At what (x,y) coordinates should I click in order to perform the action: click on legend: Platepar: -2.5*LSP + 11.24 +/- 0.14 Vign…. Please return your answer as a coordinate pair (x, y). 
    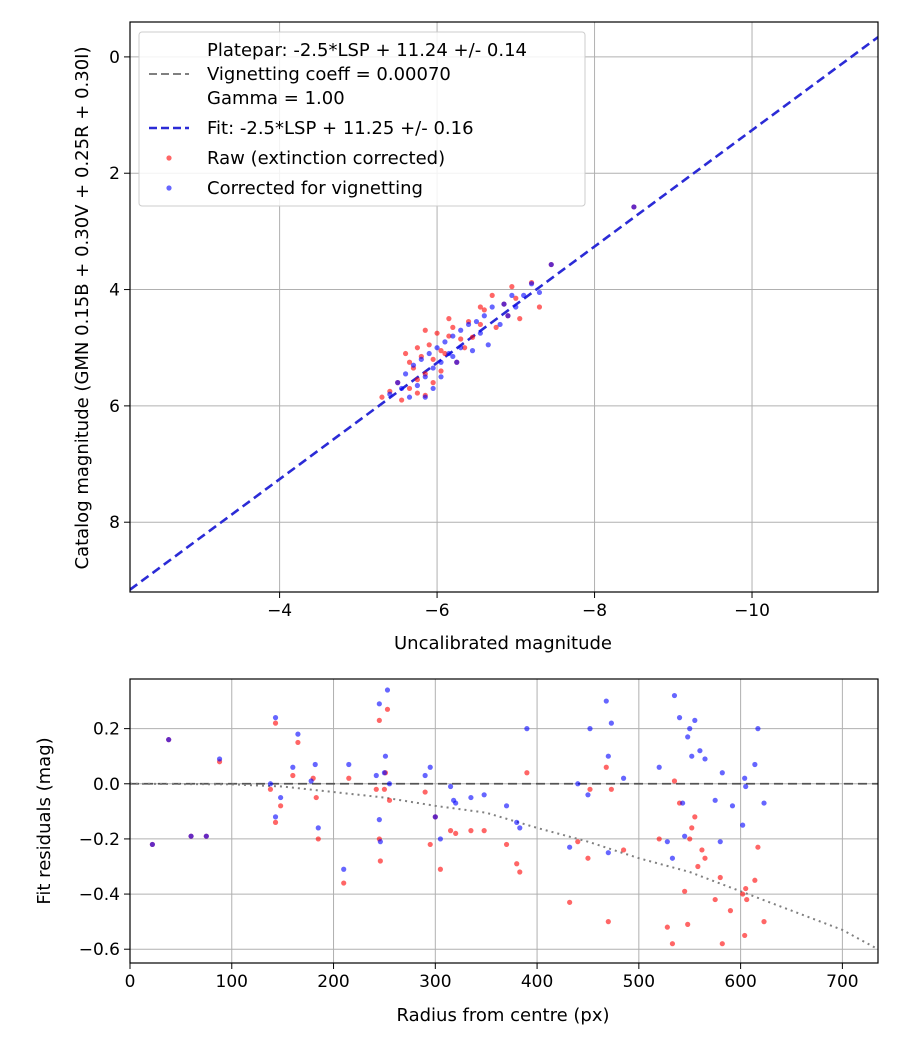
    Looking at the image, I should click on (362, 119).